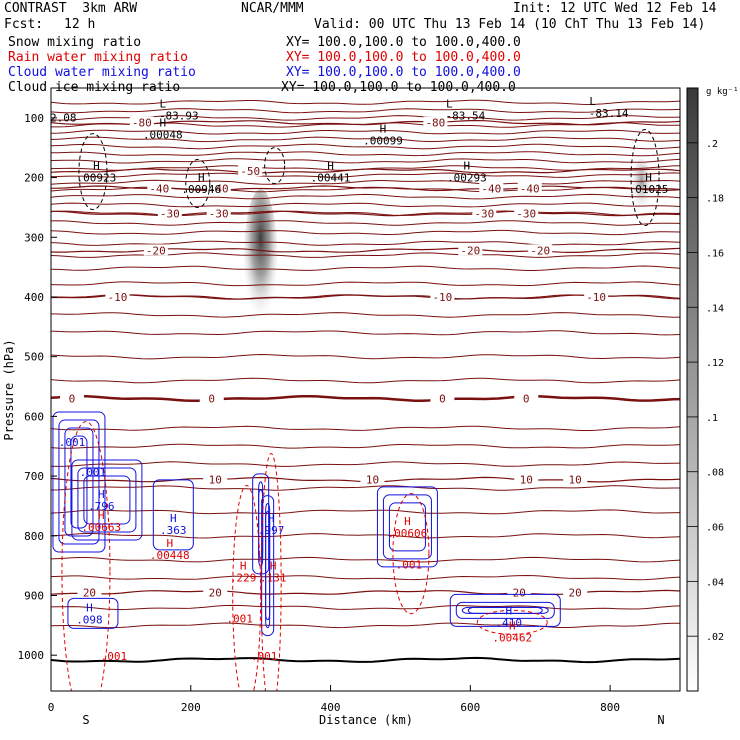 The image size is (740, 740). Describe the element at coordinates (243, 578) in the screenshot. I see `rain-water-extremum-value: .229` at that location.